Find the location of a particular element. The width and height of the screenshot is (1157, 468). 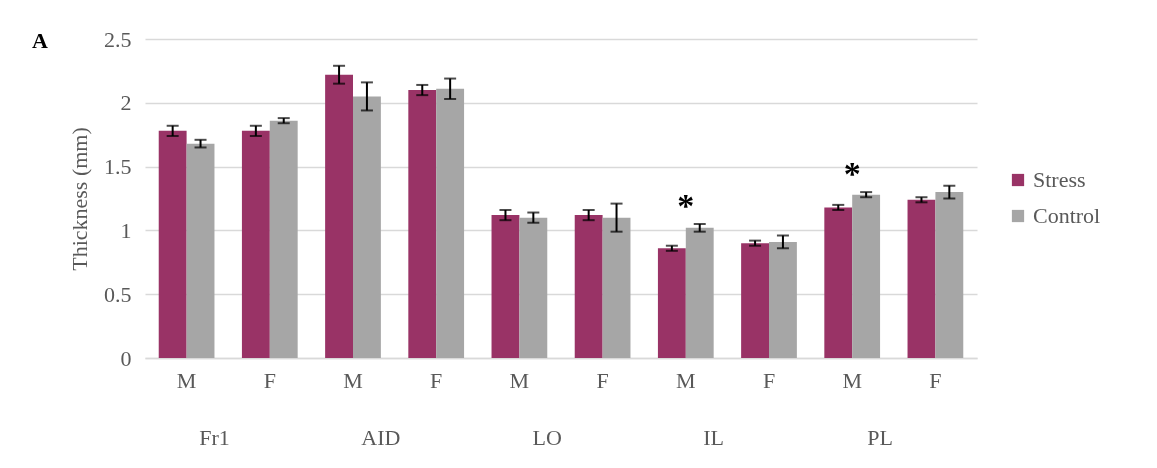

legend-label: Control is located at coordinates (1067, 215).